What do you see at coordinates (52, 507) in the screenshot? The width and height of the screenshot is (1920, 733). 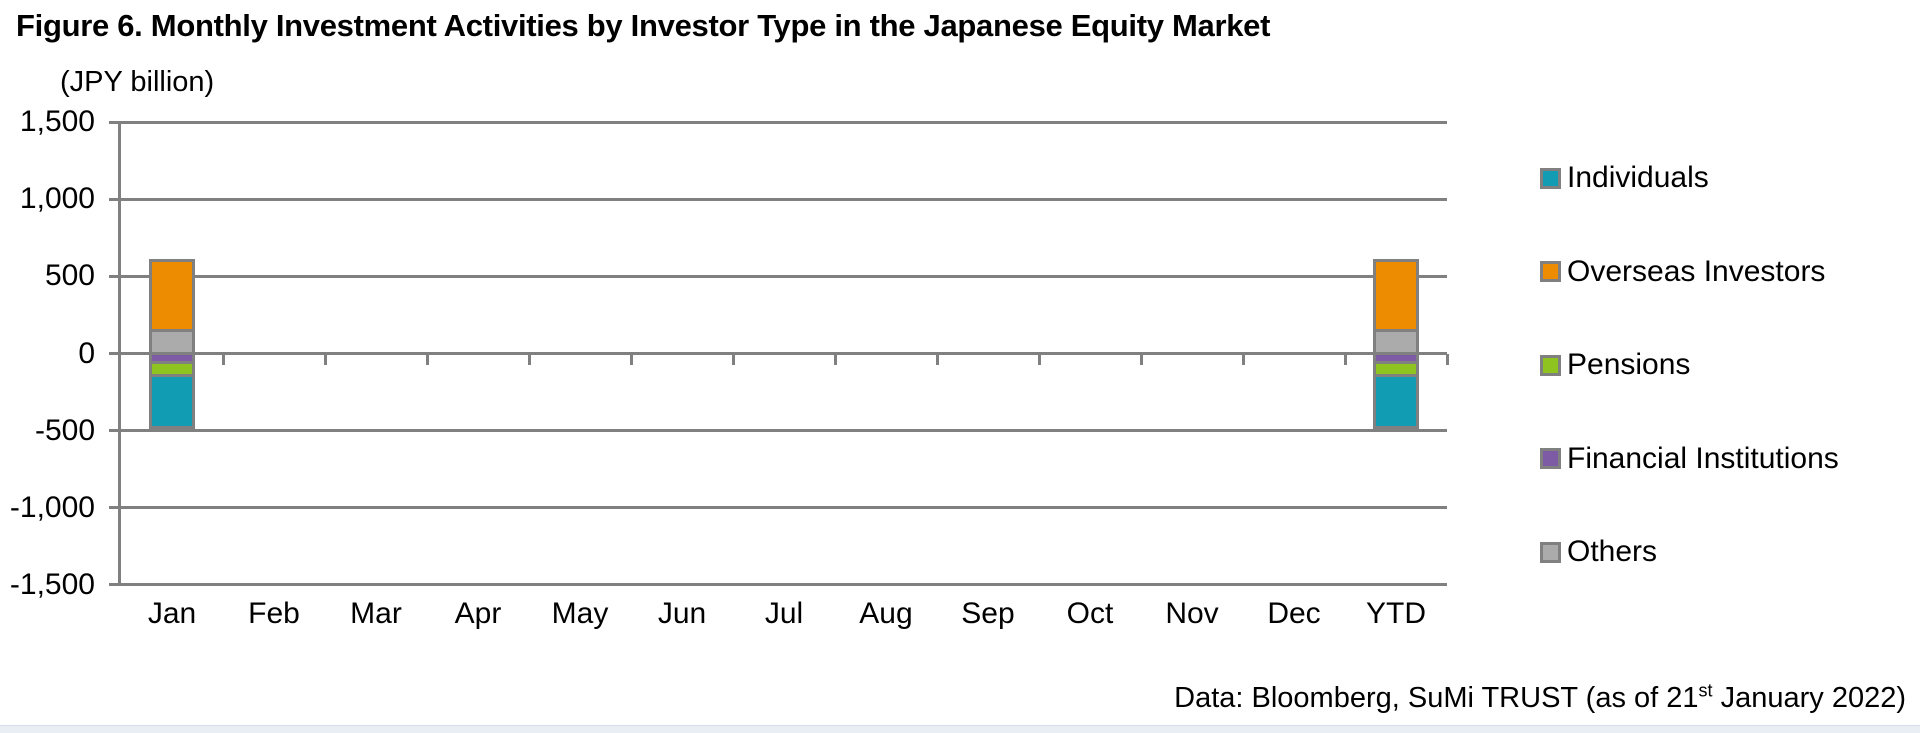 I see `y-axis-tick-label: -1,000` at bounding box center [52, 507].